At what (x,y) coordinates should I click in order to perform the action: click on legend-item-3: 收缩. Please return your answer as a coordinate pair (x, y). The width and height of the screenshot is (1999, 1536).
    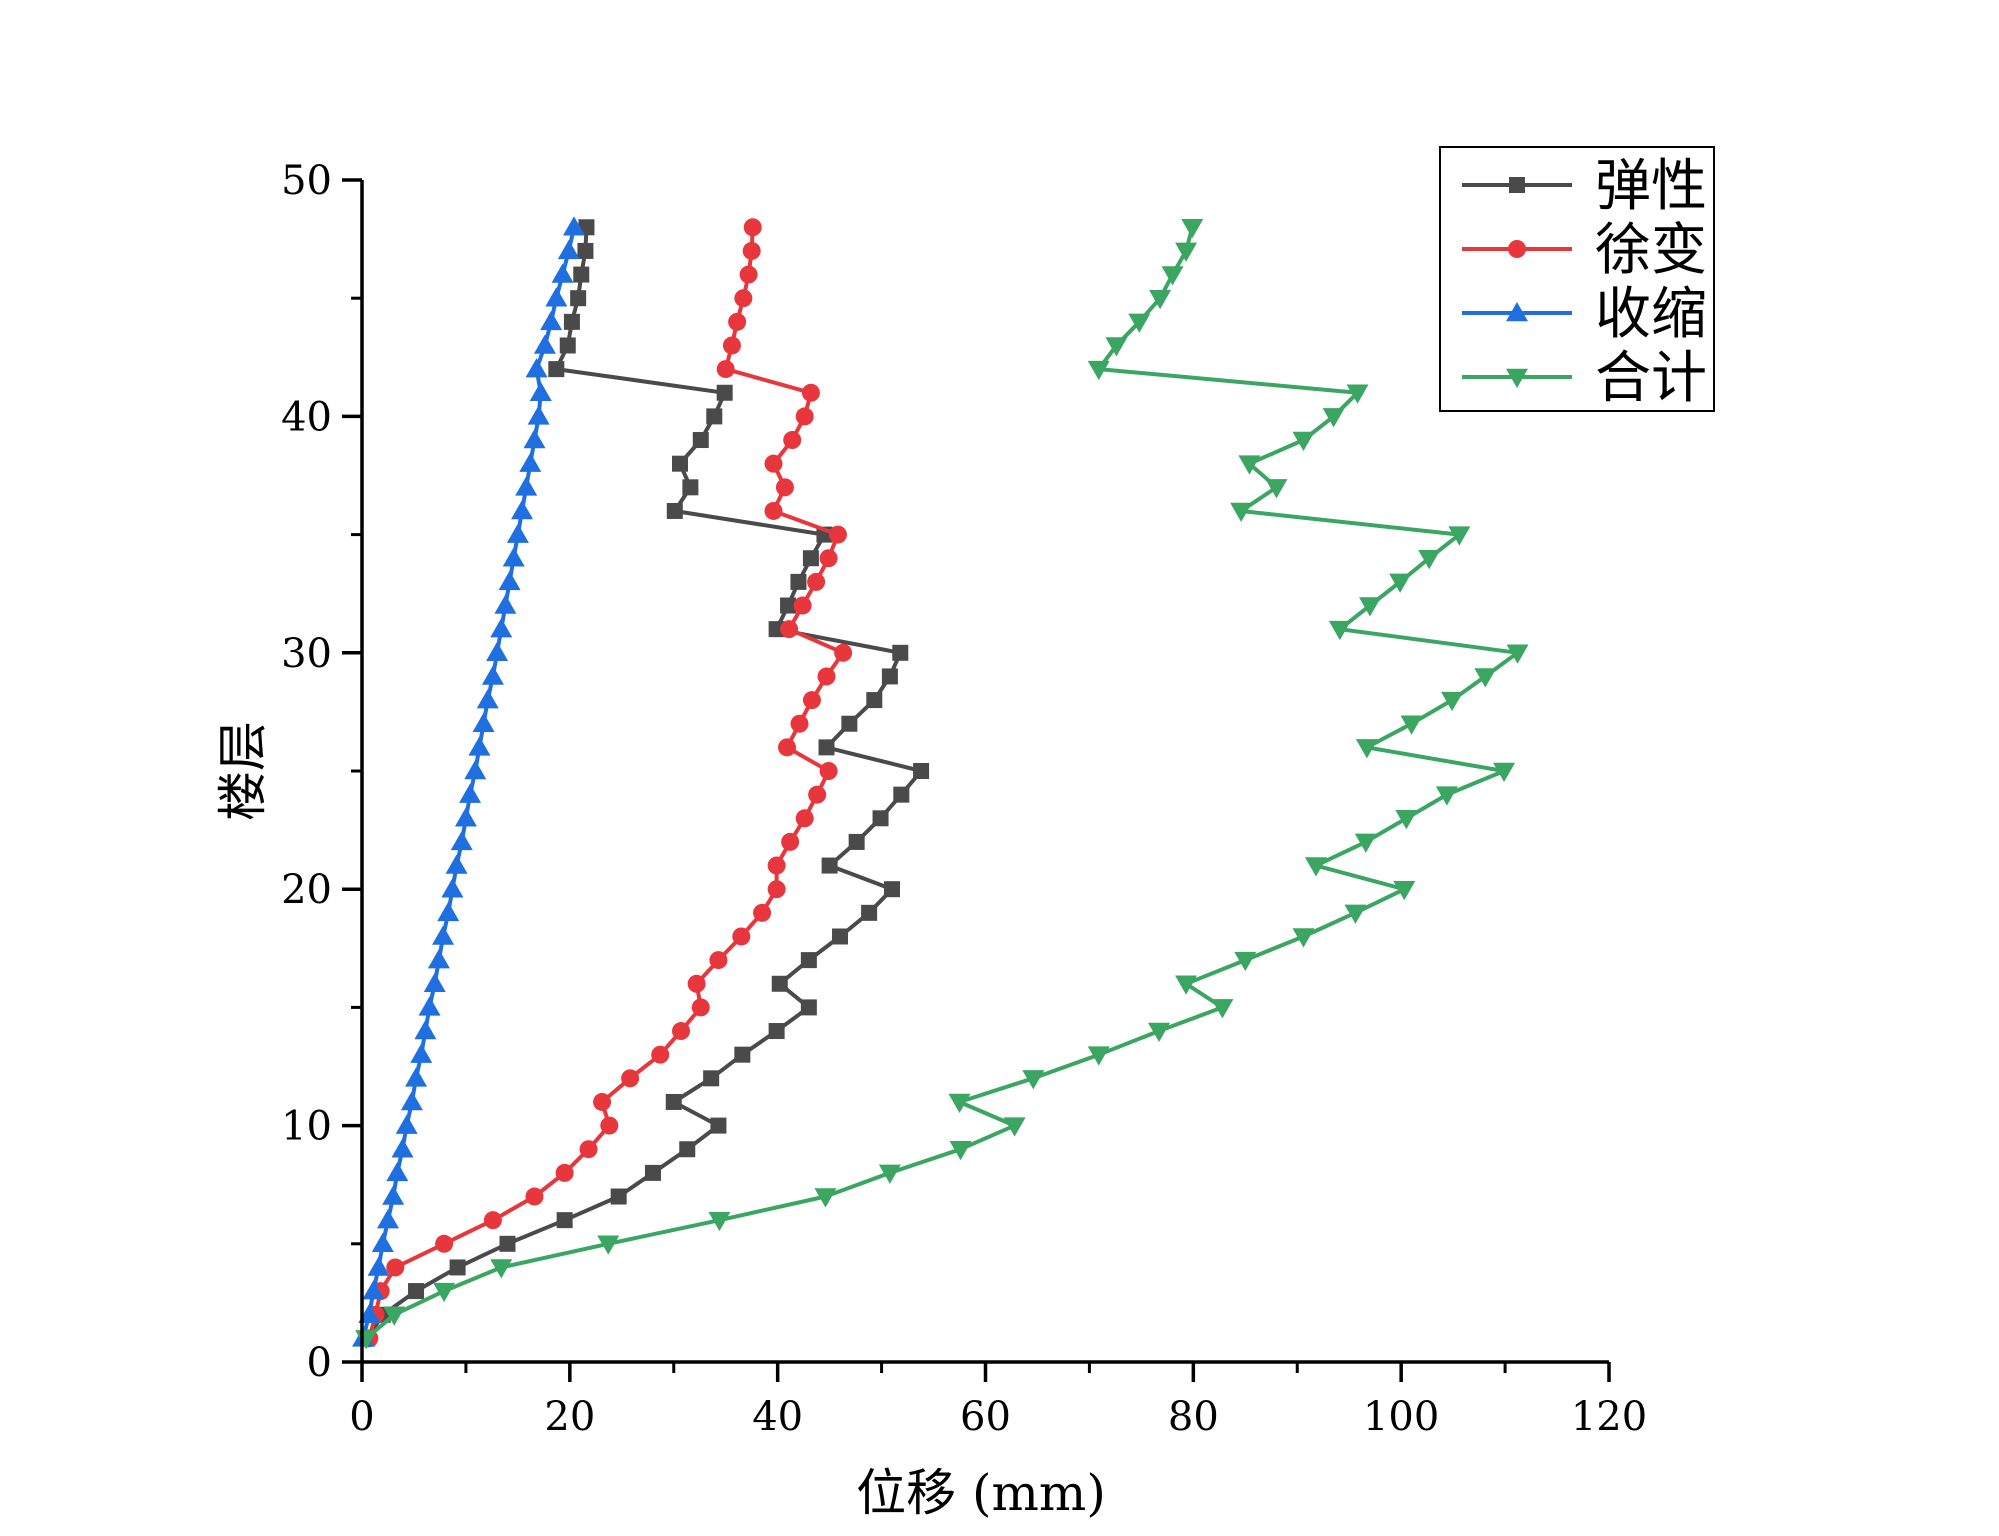
    Looking at the image, I should click on (1584, 314).